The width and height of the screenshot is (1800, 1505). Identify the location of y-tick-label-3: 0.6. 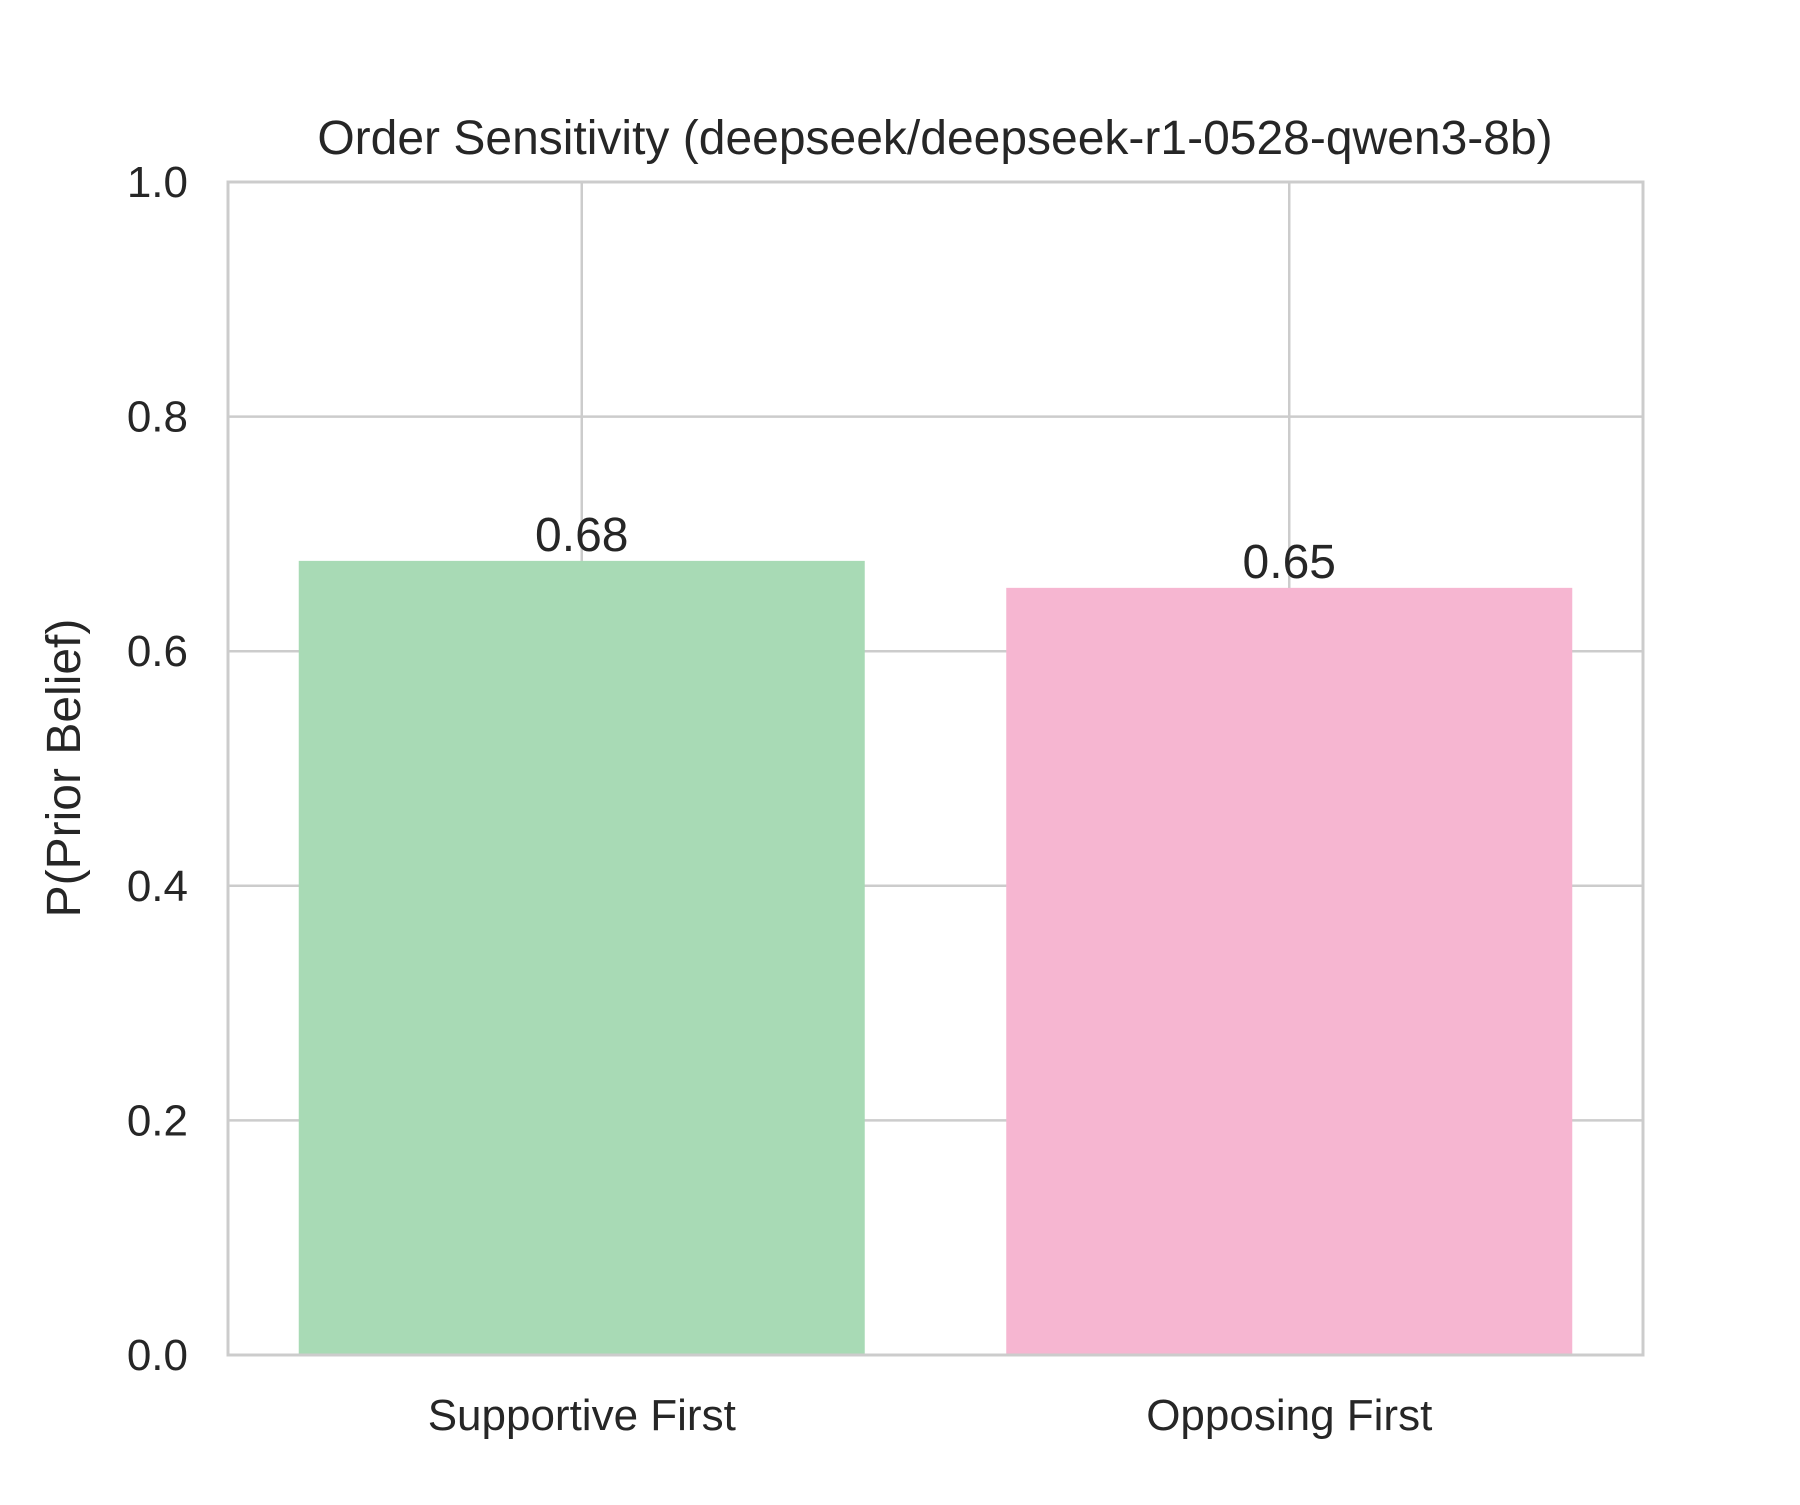
(157, 651).